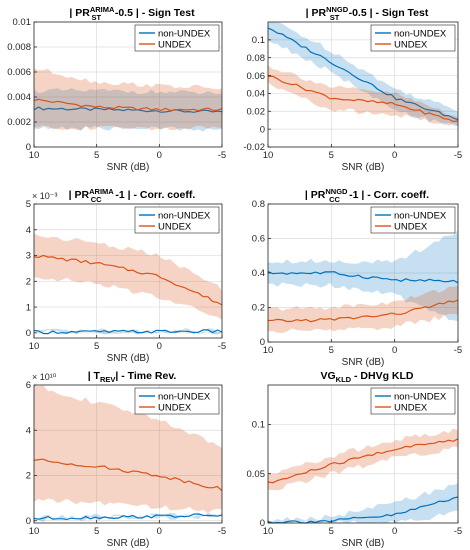 The width and height of the screenshot is (470, 550). I want to click on y-tick-label: 0.08, so click(256, 58).